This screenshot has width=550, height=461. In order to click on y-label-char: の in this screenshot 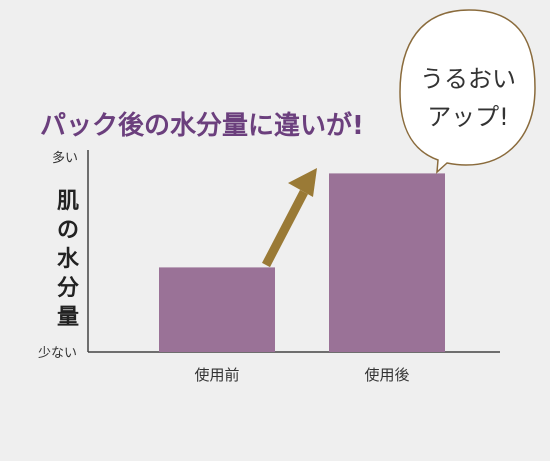, I will do `click(68, 230)`.